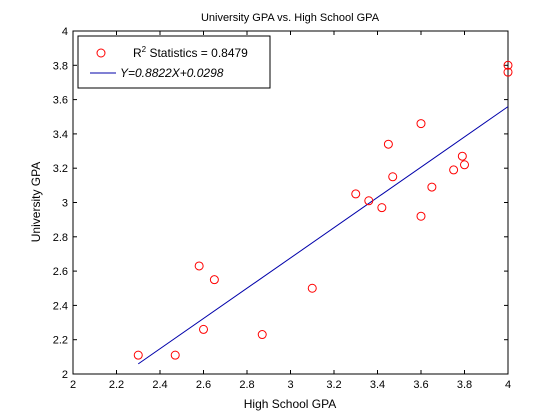 The image size is (560, 420). What do you see at coordinates (60, 101) in the screenshot?
I see `y-tick-label: 3.6` at bounding box center [60, 101].